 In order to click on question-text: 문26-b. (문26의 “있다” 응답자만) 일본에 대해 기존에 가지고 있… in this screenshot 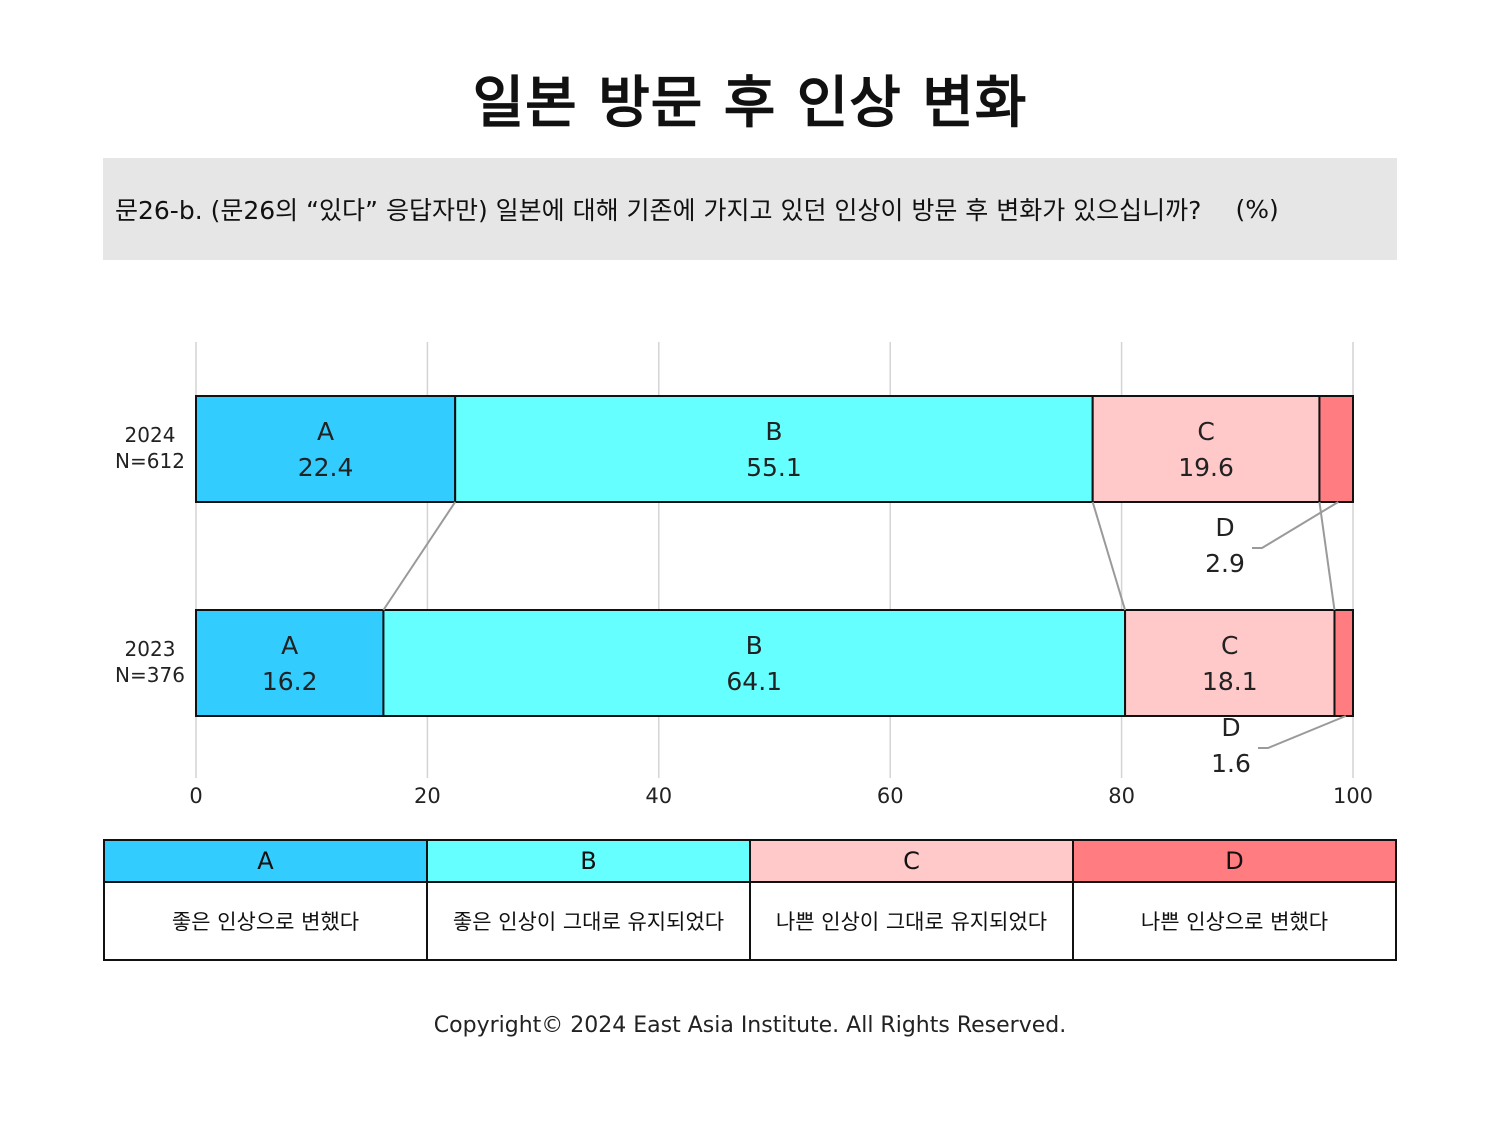, I will do `click(658, 210)`.